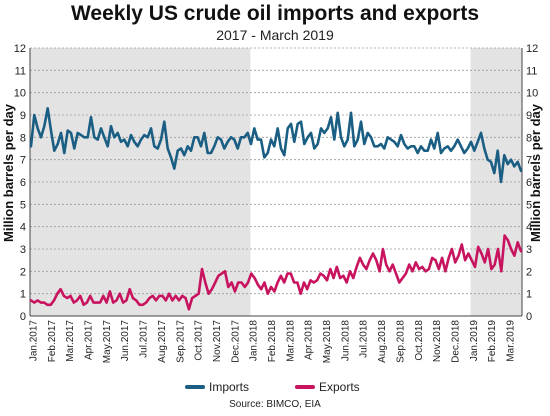 This screenshot has width=550, height=416. What do you see at coordinates (275, 13) in the screenshot?
I see `chart-title: Weekly US crude oil imports and exports` at bounding box center [275, 13].